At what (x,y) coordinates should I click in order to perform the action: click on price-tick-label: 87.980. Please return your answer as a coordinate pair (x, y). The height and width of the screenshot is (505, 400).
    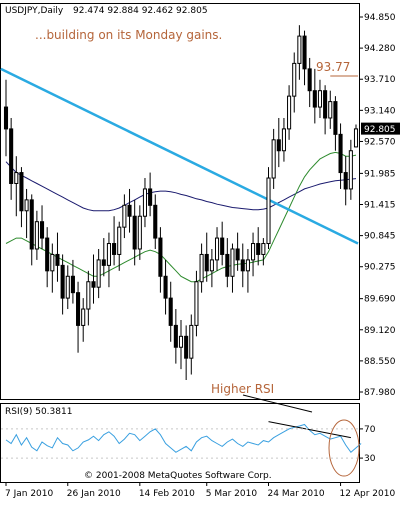
    Looking at the image, I should click on (380, 393).